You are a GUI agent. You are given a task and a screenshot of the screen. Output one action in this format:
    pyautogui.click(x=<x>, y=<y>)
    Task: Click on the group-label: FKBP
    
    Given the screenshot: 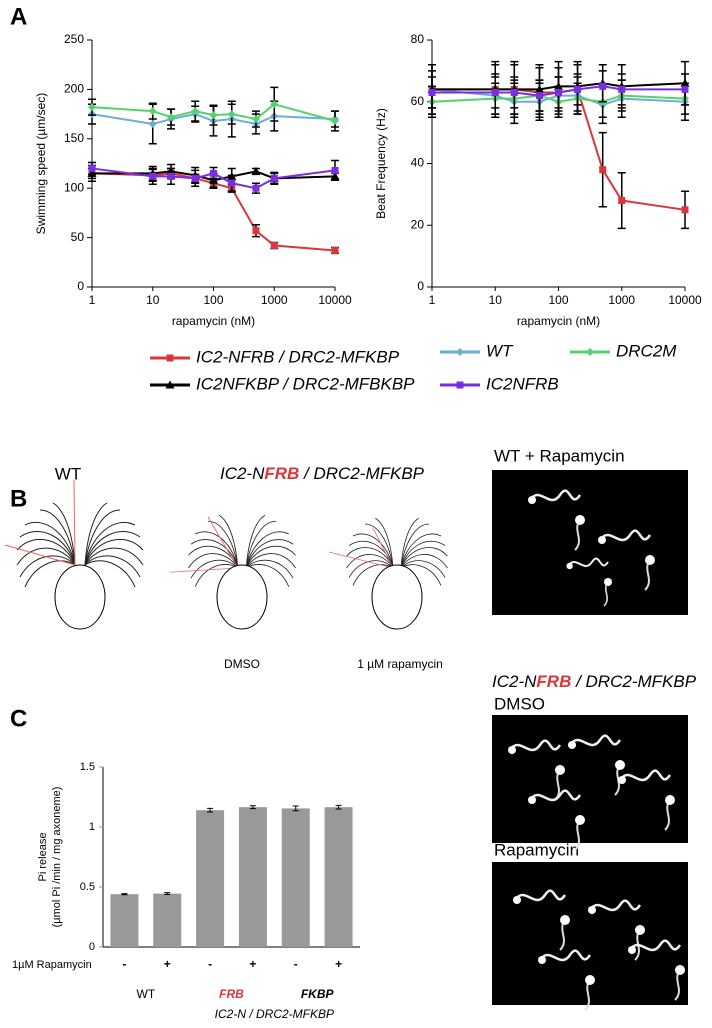 What is the action you would take?
    pyautogui.click(x=318, y=994)
    